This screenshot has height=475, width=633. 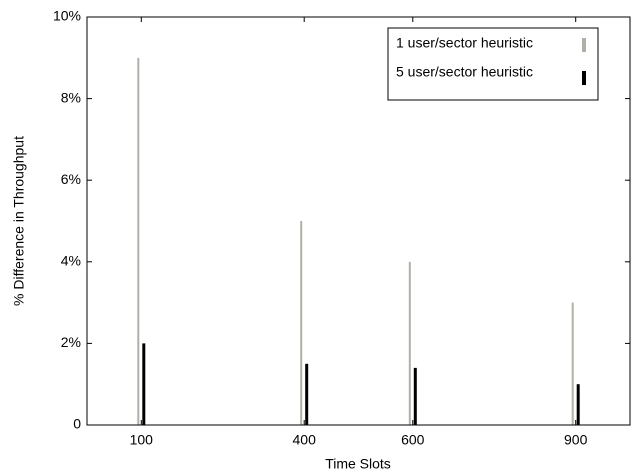 What do you see at coordinates (77, 424) in the screenshot?
I see `y-tick-label: 0` at bounding box center [77, 424].